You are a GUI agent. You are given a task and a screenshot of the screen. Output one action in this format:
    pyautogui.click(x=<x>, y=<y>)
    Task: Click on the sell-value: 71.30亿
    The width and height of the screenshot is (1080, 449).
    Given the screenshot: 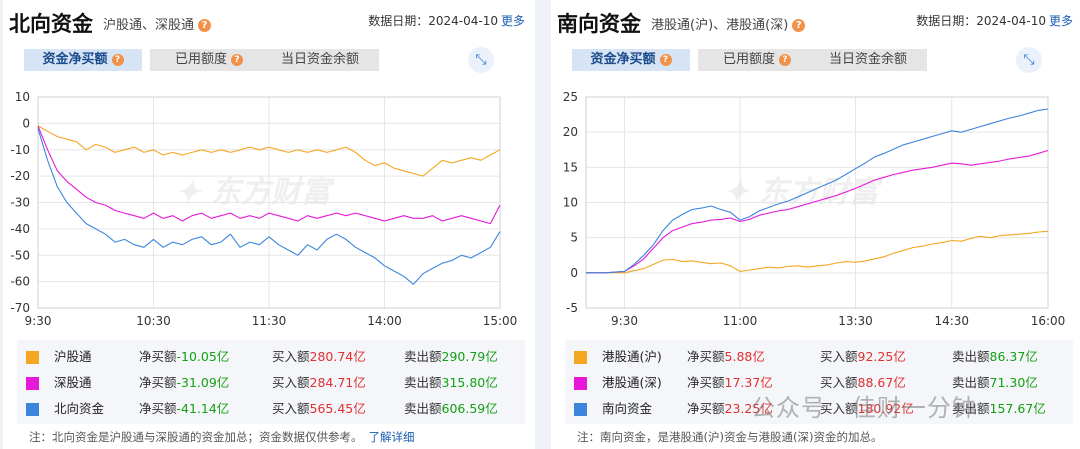 What is the action you would take?
    pyautogui.click(x=1013, y=382)
    